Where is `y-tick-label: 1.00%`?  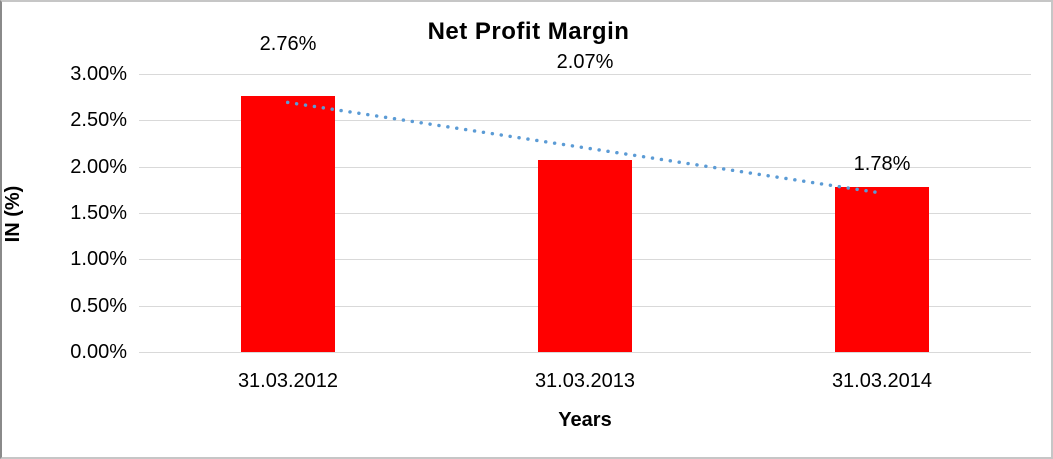 y-tick-label: 1.00% is located at coordinates (98, 259).